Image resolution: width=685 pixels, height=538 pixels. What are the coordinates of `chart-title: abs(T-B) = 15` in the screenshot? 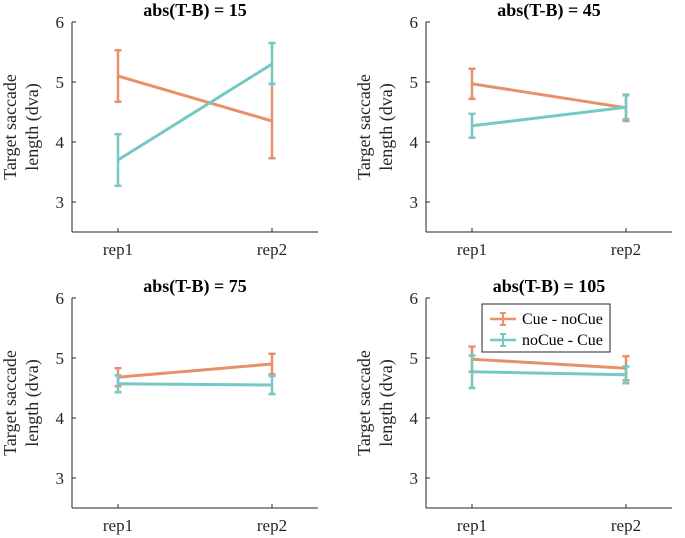 It's located at (195, 10).